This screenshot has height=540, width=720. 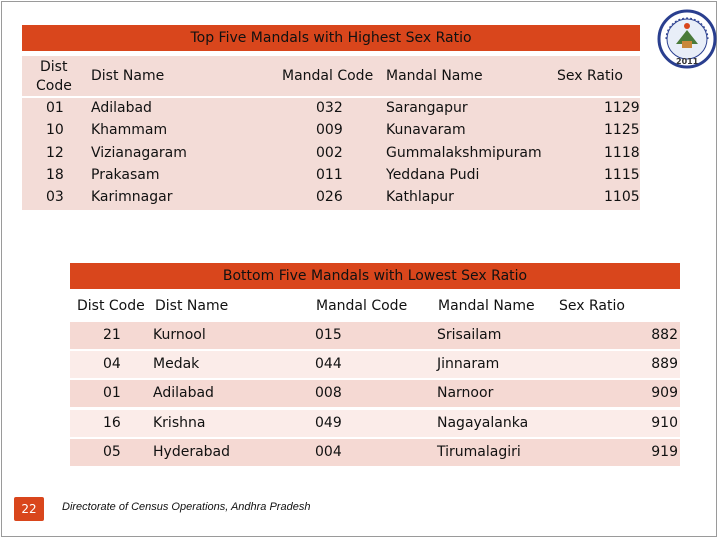 What do you see at coordinates (121, 108) in the screenshot?
I see `top-row-dist-name: Adilabad` at bounding box center [121, 108].